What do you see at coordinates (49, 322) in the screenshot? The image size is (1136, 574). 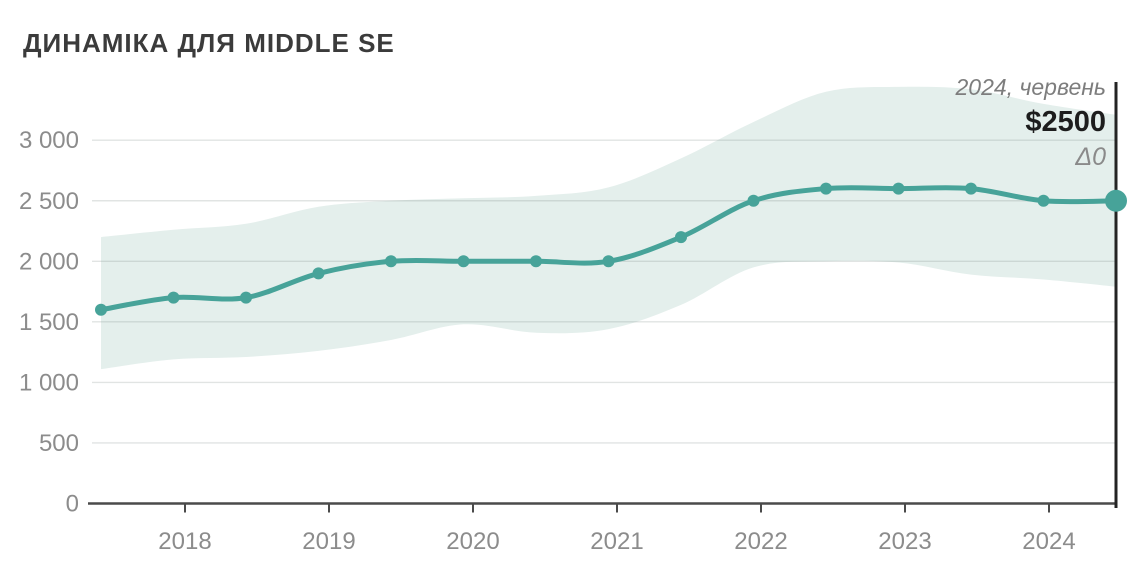 I see `y-axis-label: 1 500` at bounding box center [49, 322].